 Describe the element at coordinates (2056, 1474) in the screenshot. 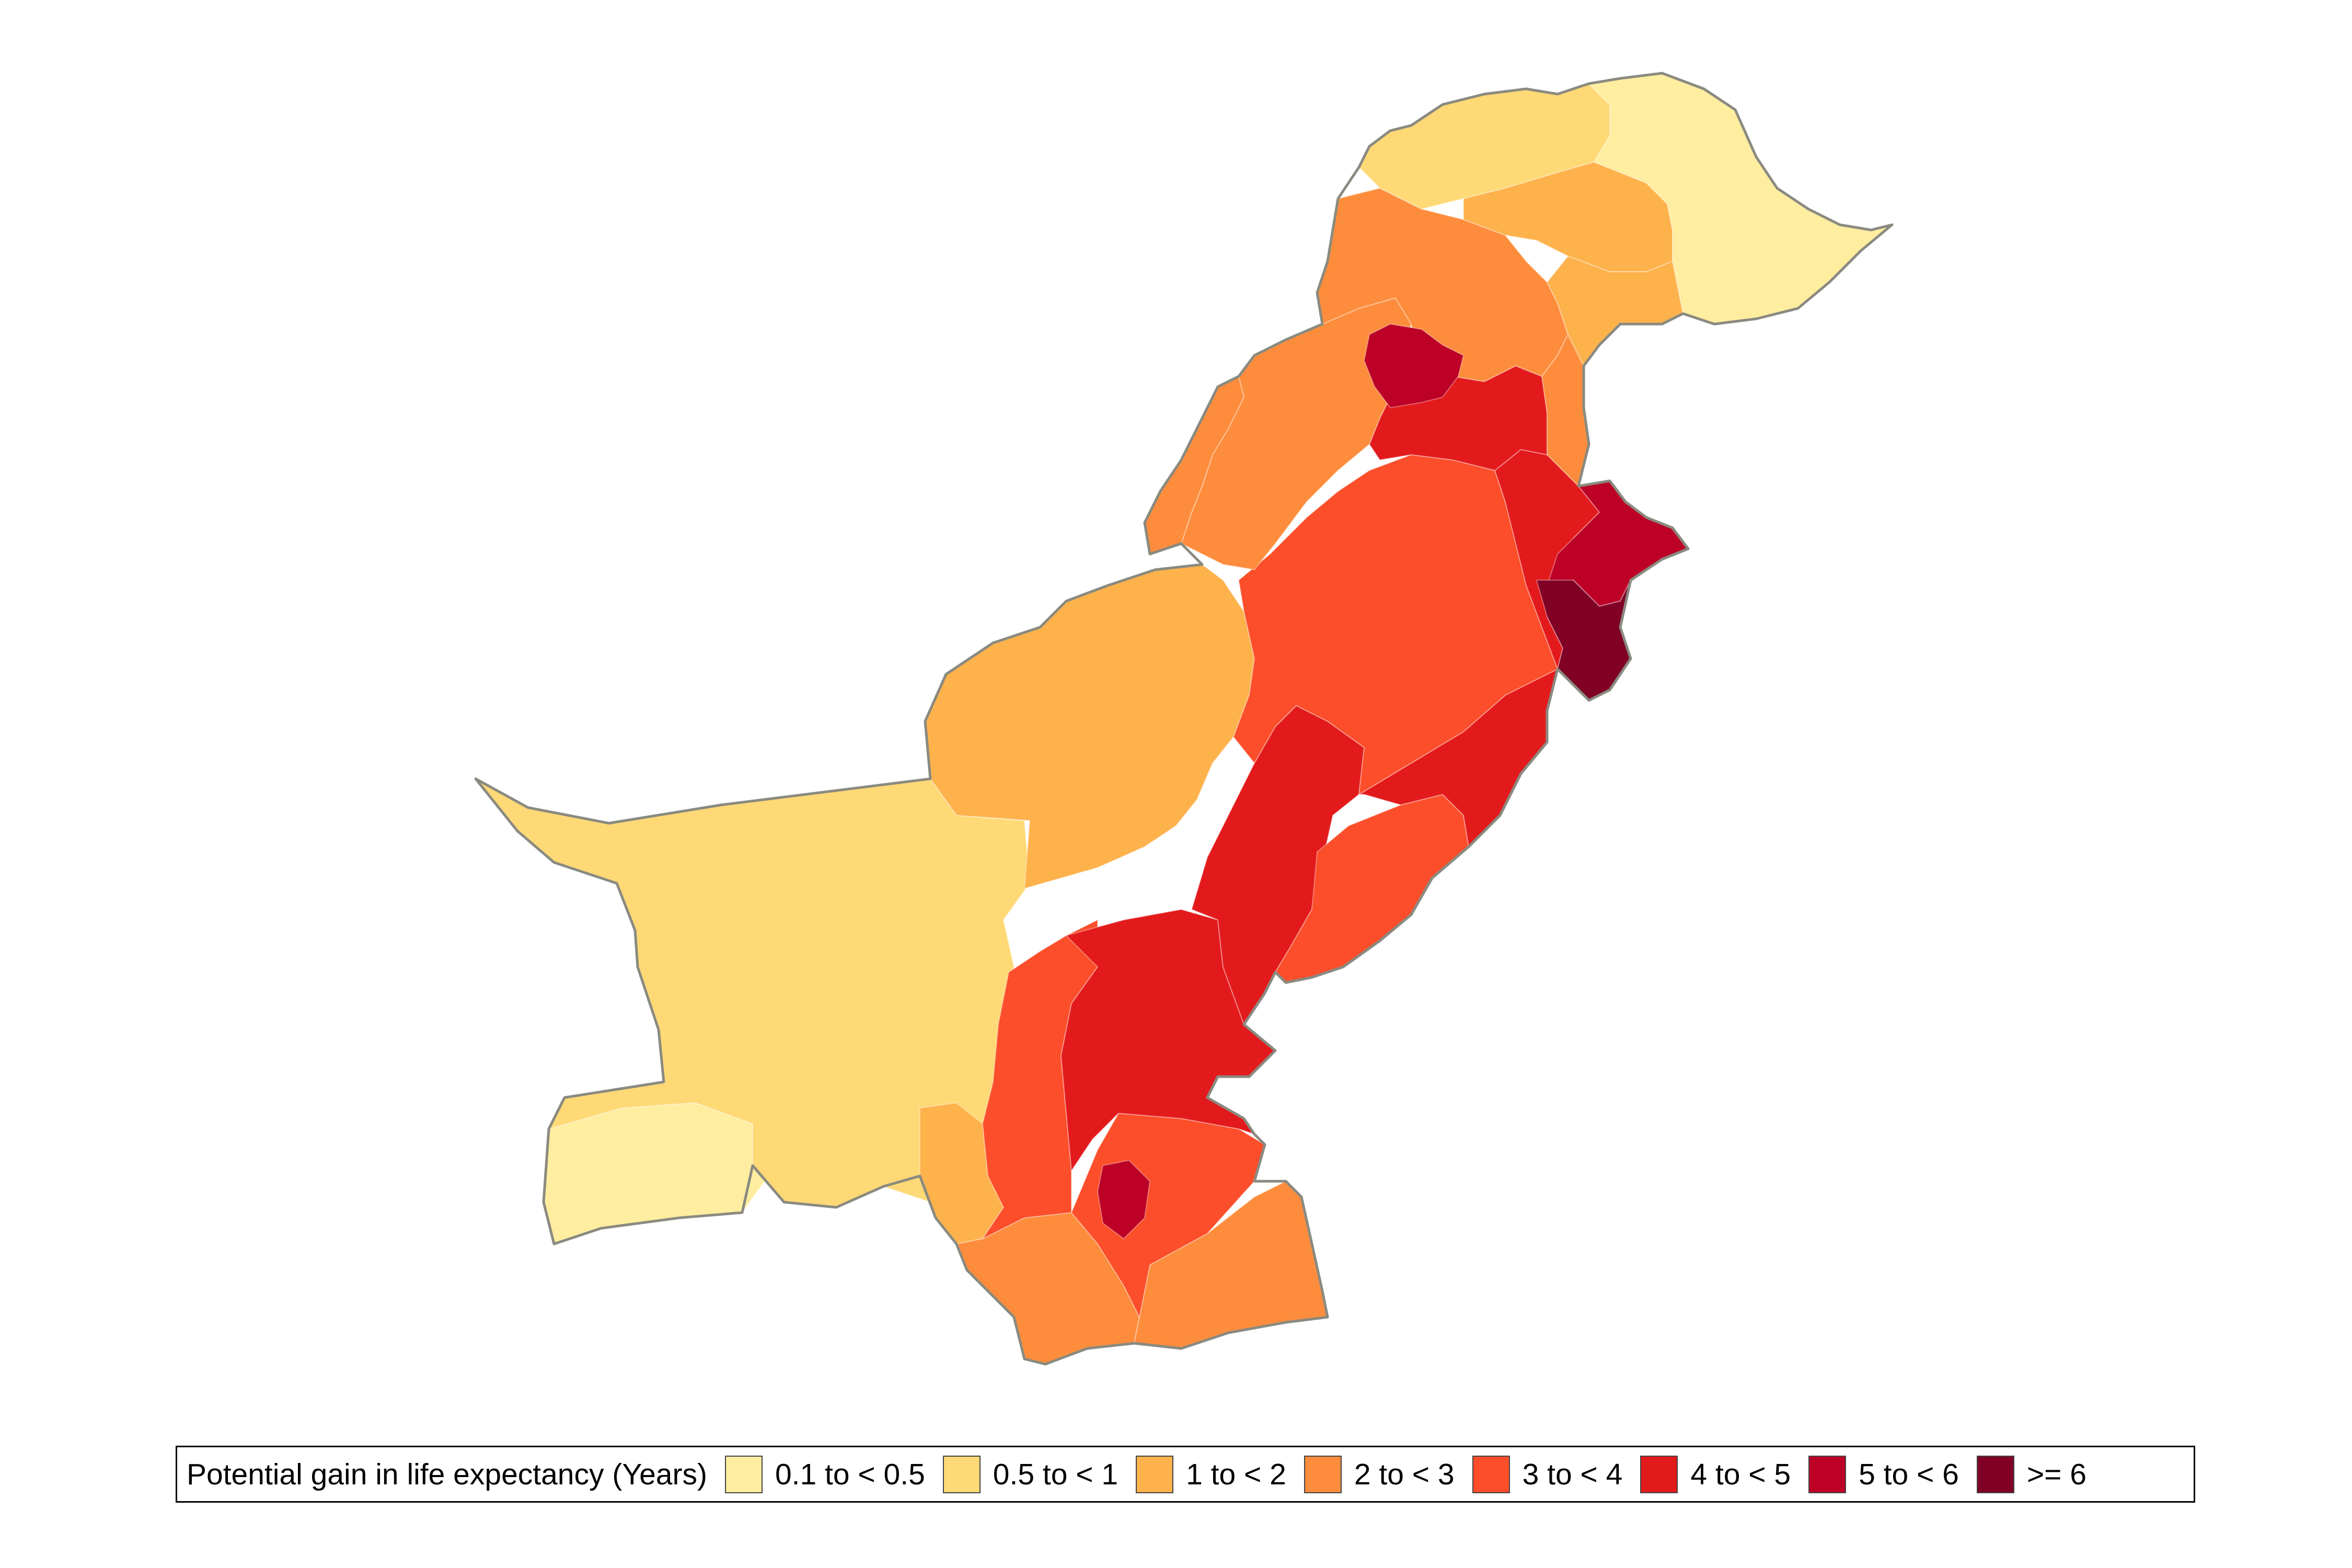

I see `legend-label-7: >= 6` at that location.